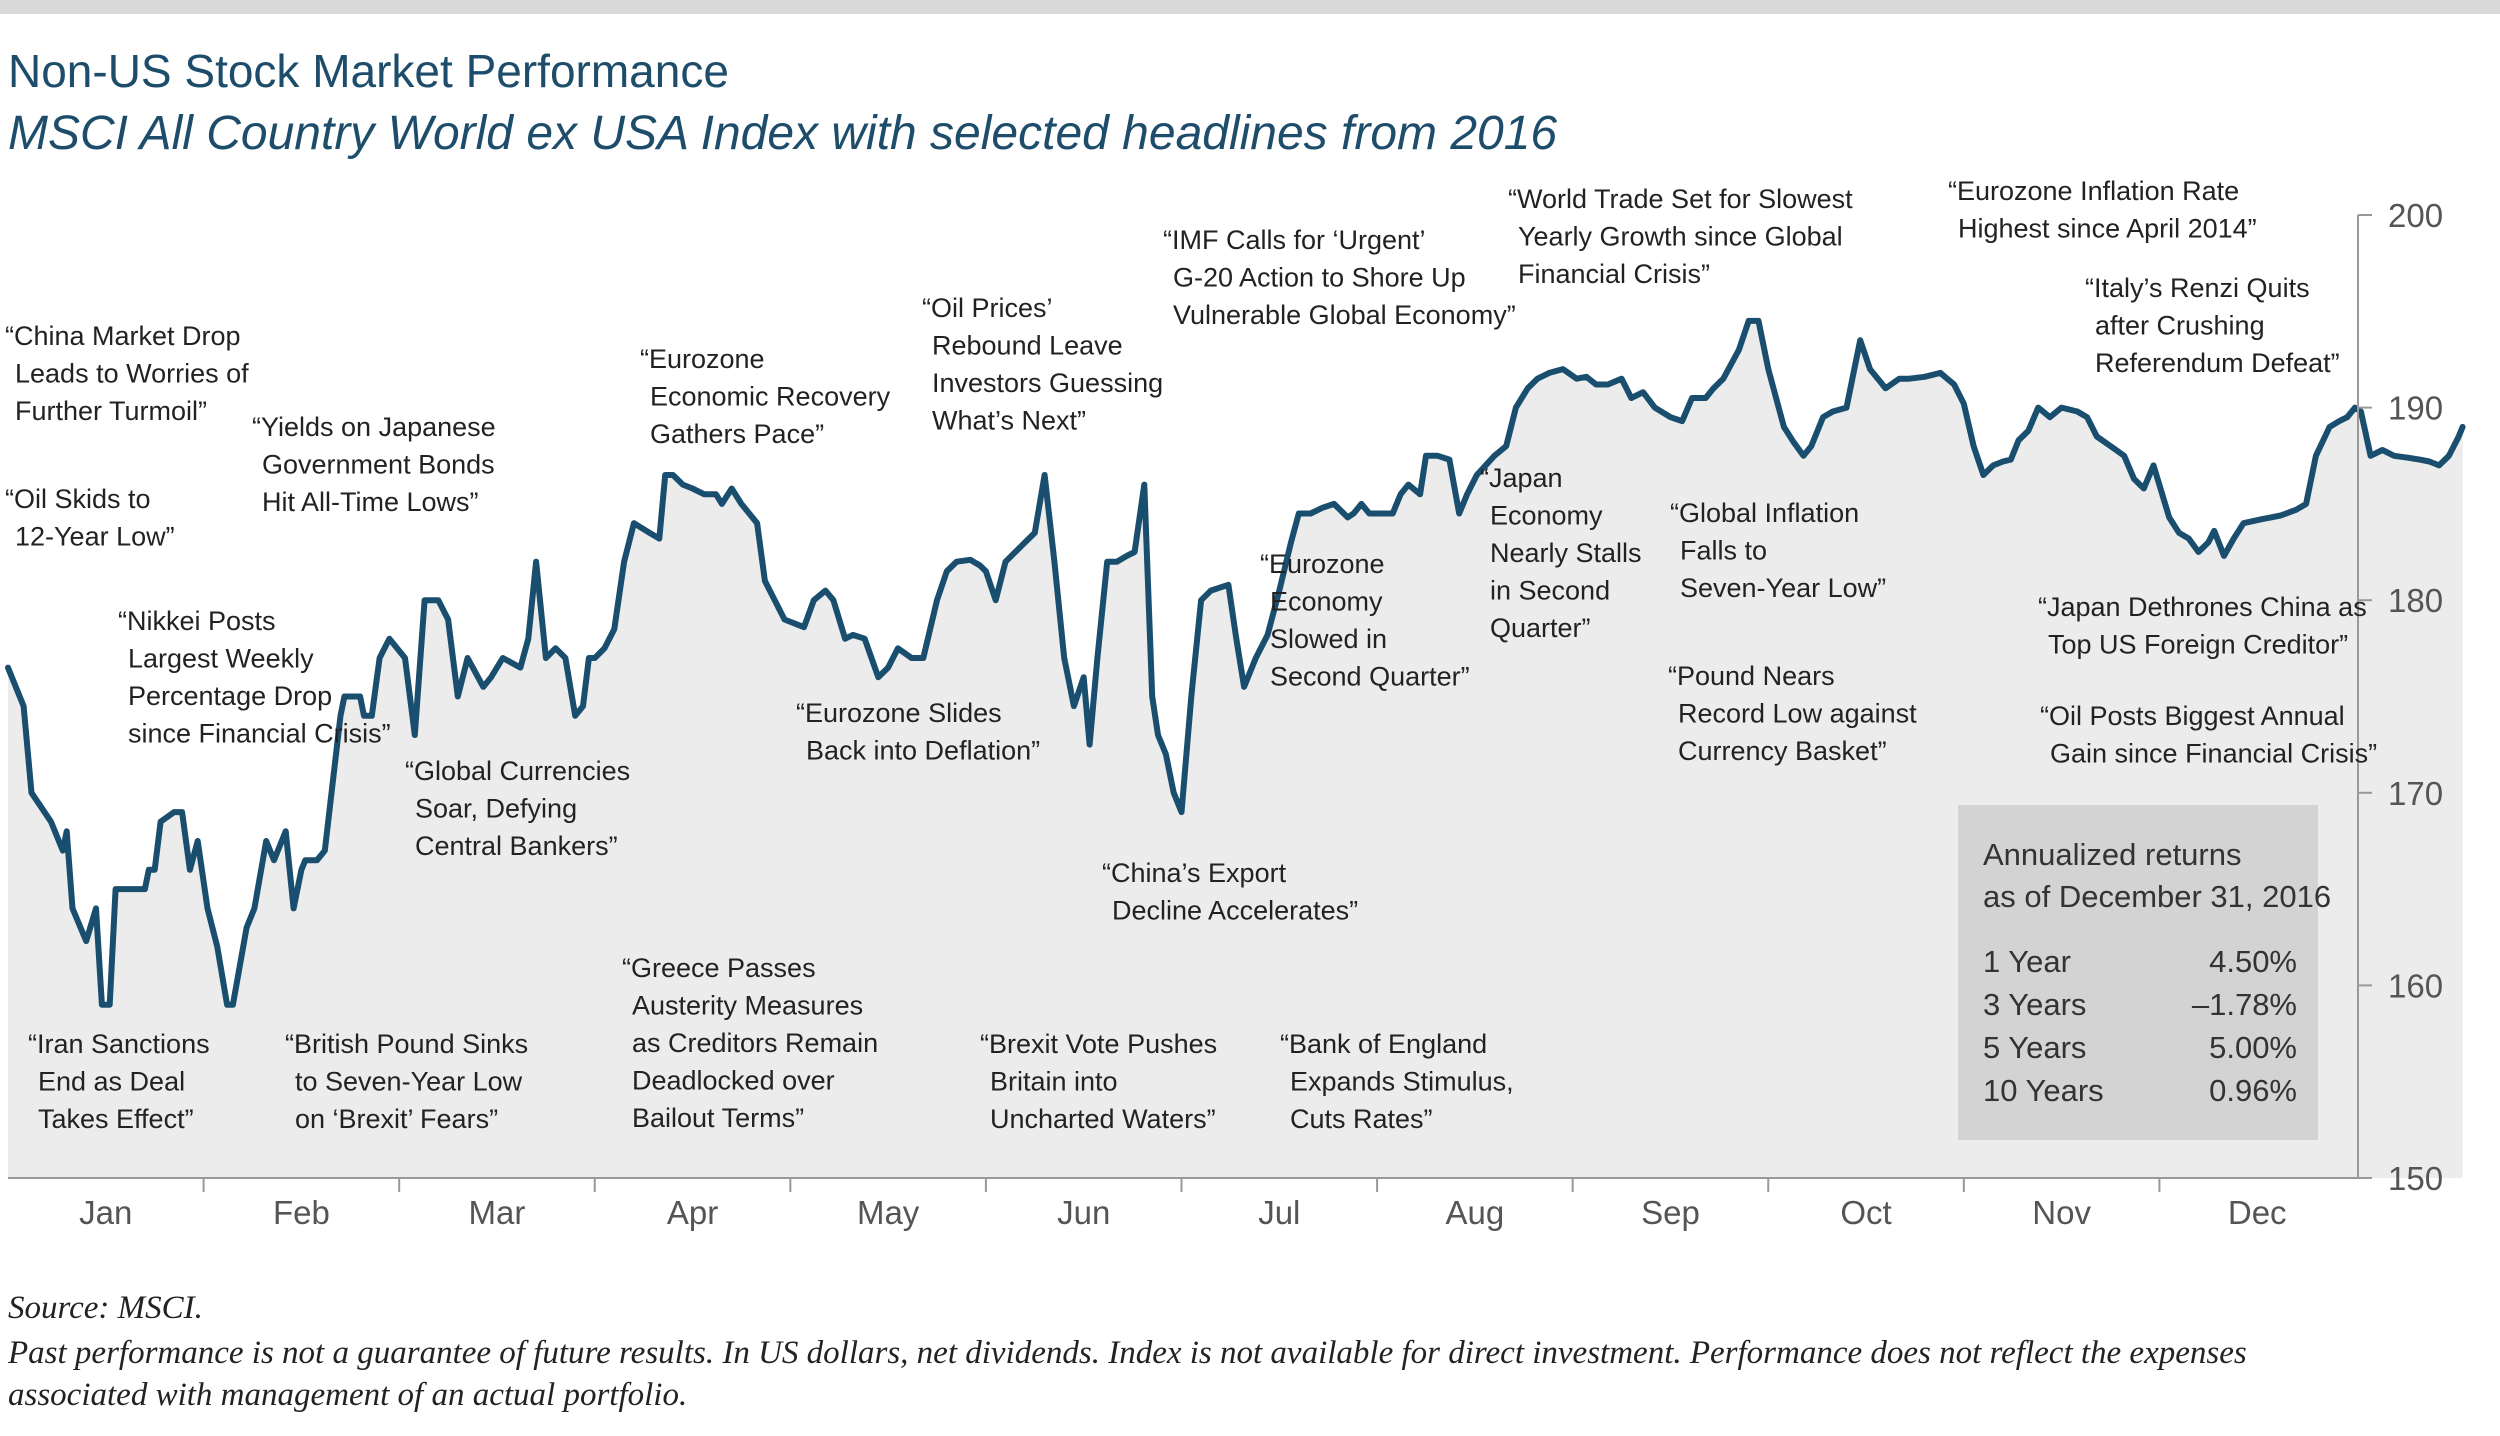 Image resolution: width=2500 pixels, height=1436 pixels. I want to click on annotation-line: Yearly Growth since Global, so click(1680, 237).